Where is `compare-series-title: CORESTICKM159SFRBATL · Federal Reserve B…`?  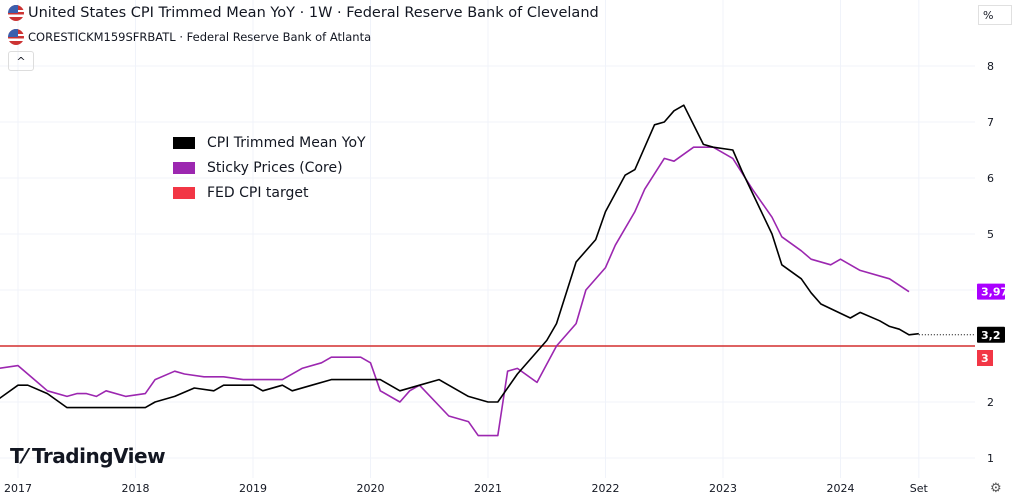 compare-series-title: CORESTICKM159SFRBATL · Federal Reserve B… is located at coordinates (189, 37).